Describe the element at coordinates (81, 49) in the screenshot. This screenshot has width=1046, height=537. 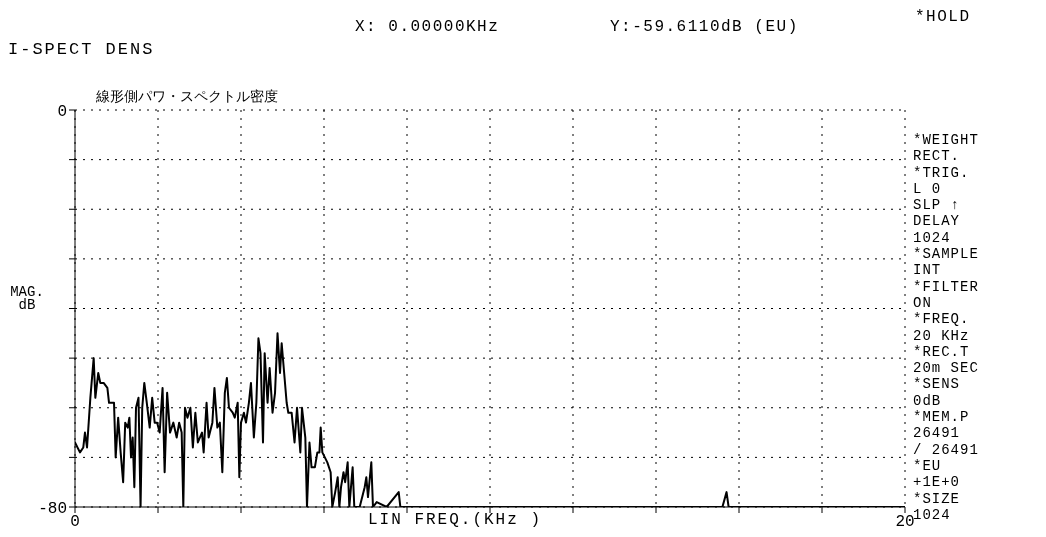
I see `chart-title: I-SPECT DENS` at that location.